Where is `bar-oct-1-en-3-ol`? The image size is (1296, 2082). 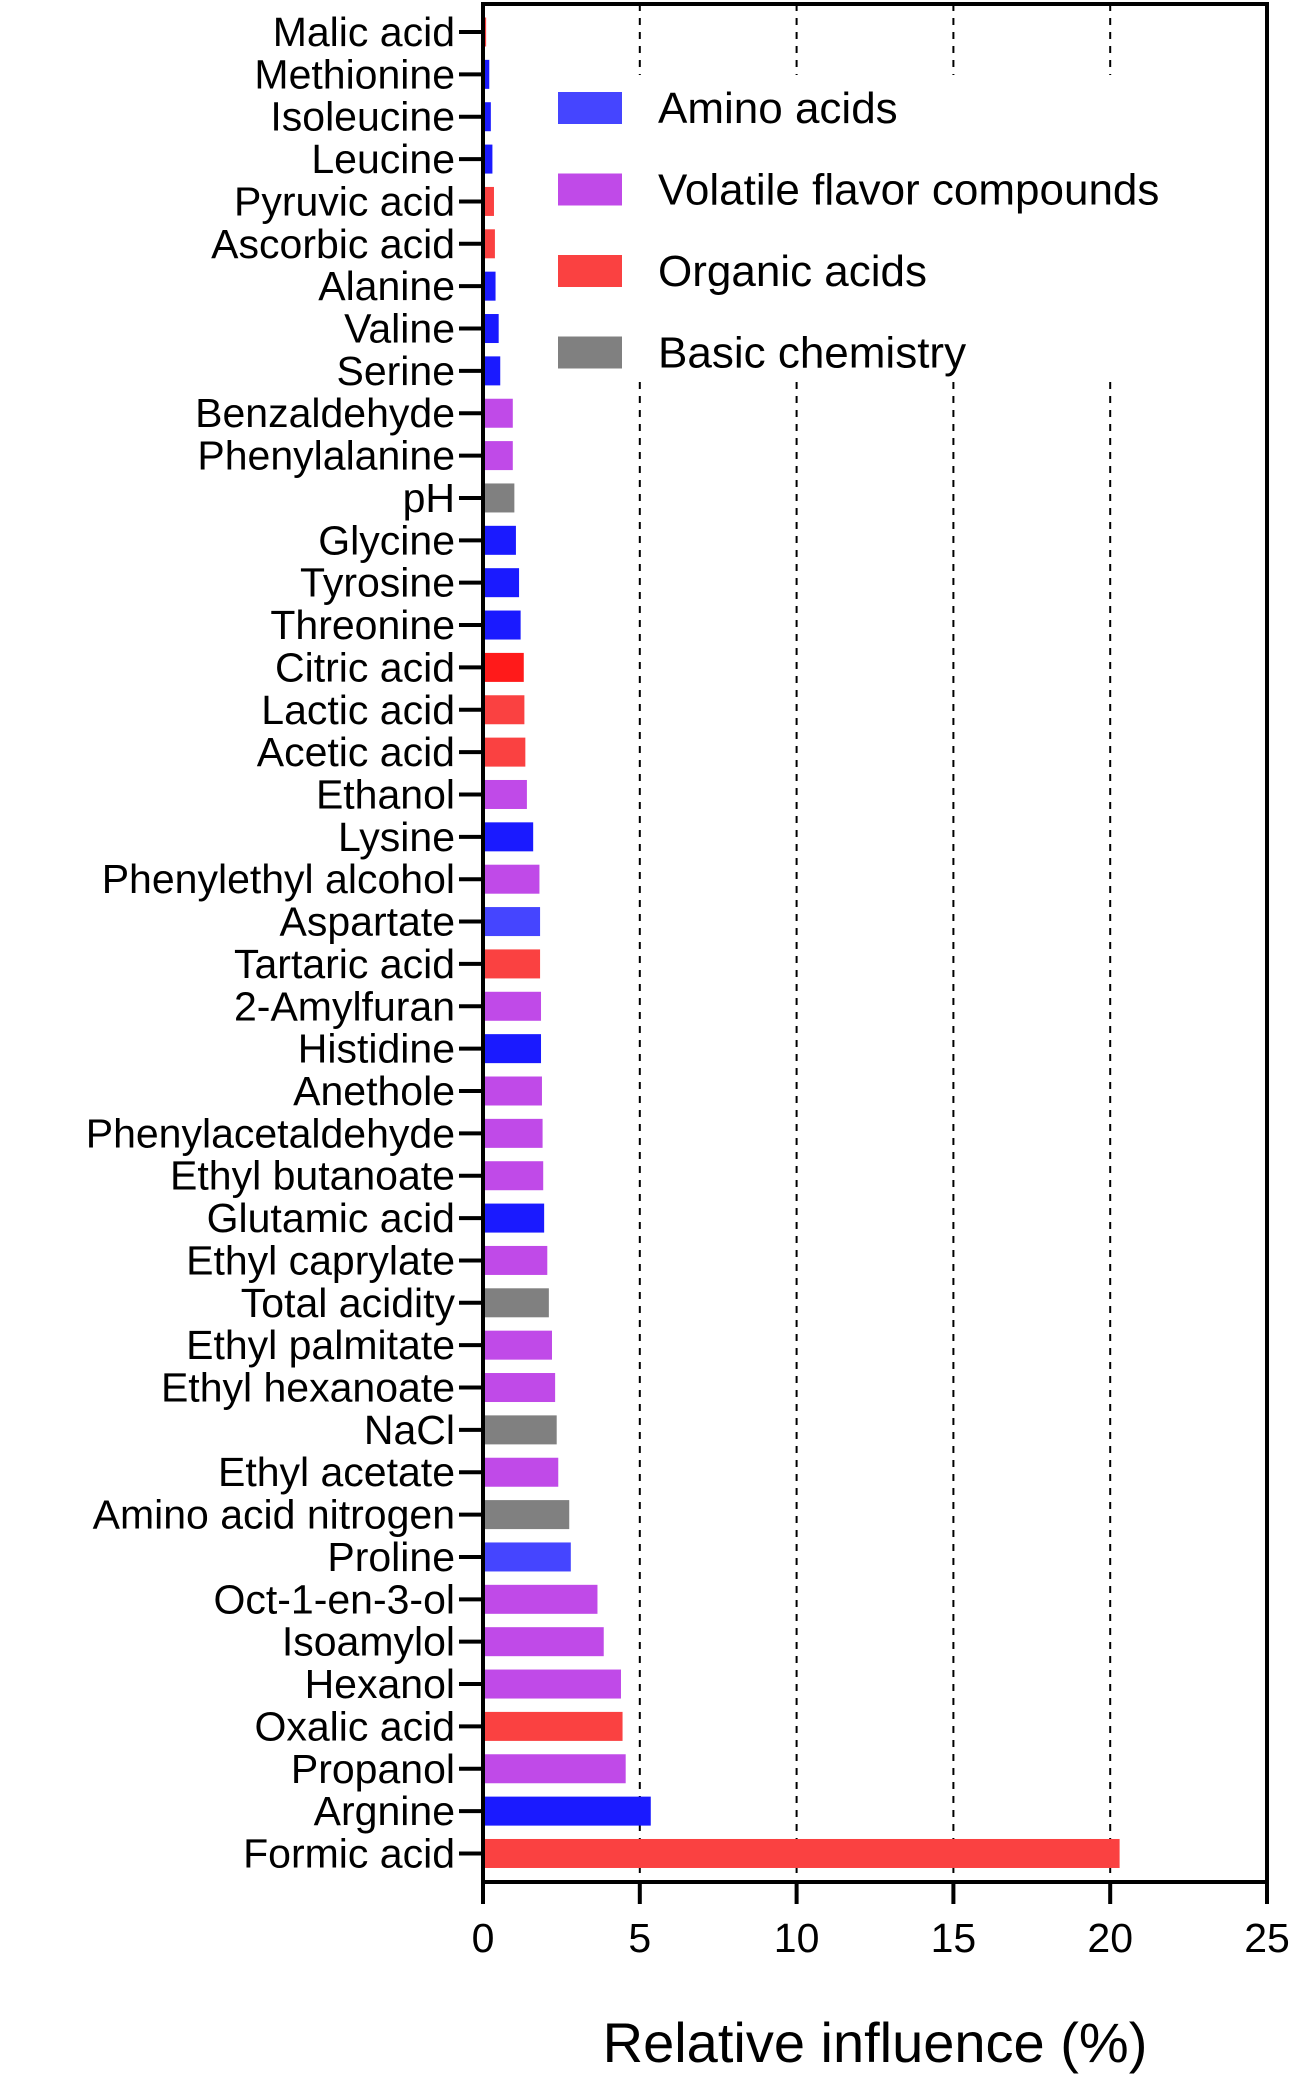
bar-oct-1-en-3-ol is located at coordinates (541, 1599).